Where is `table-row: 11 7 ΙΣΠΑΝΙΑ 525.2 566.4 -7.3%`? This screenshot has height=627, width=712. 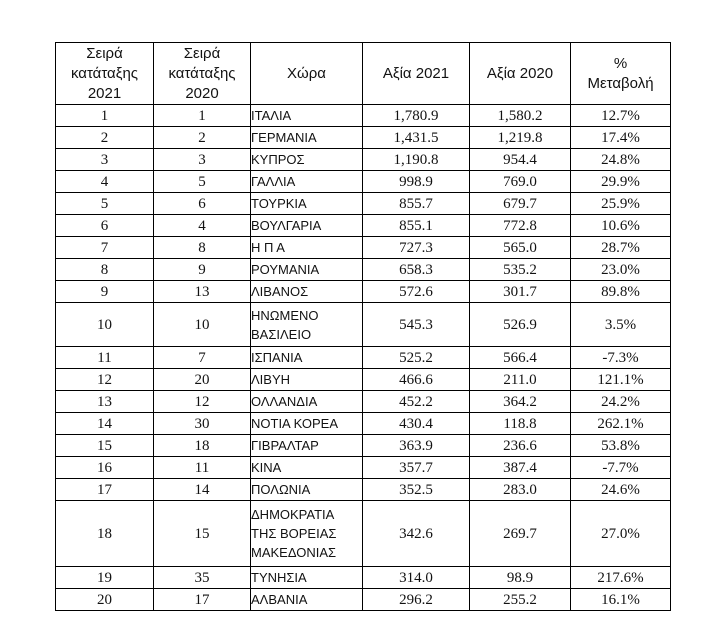
table-row: 11 7 ΙΣΠΑΝΙΑ 525.2 566.4 -7.3% is located at coordinates (363, 357).